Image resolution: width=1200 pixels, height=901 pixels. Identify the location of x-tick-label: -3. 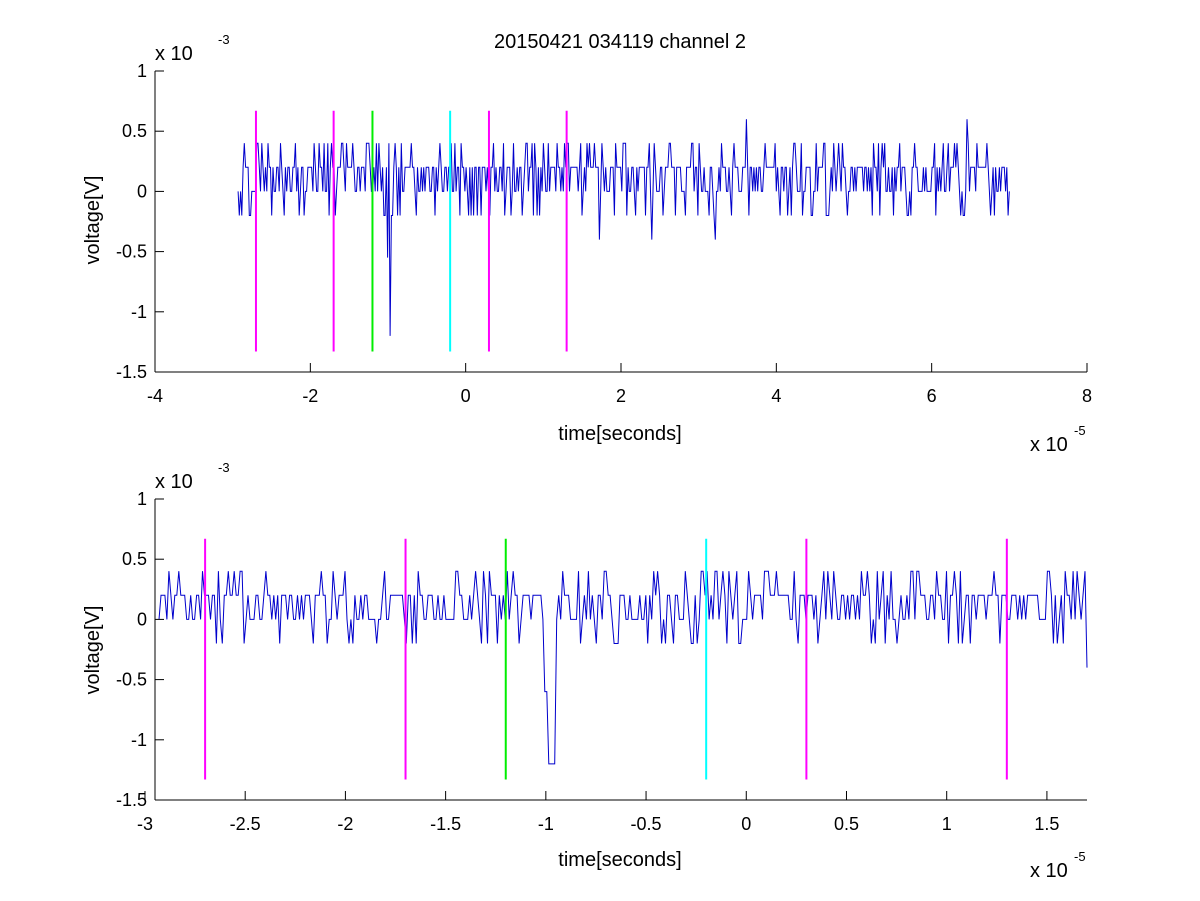
(145, 824).